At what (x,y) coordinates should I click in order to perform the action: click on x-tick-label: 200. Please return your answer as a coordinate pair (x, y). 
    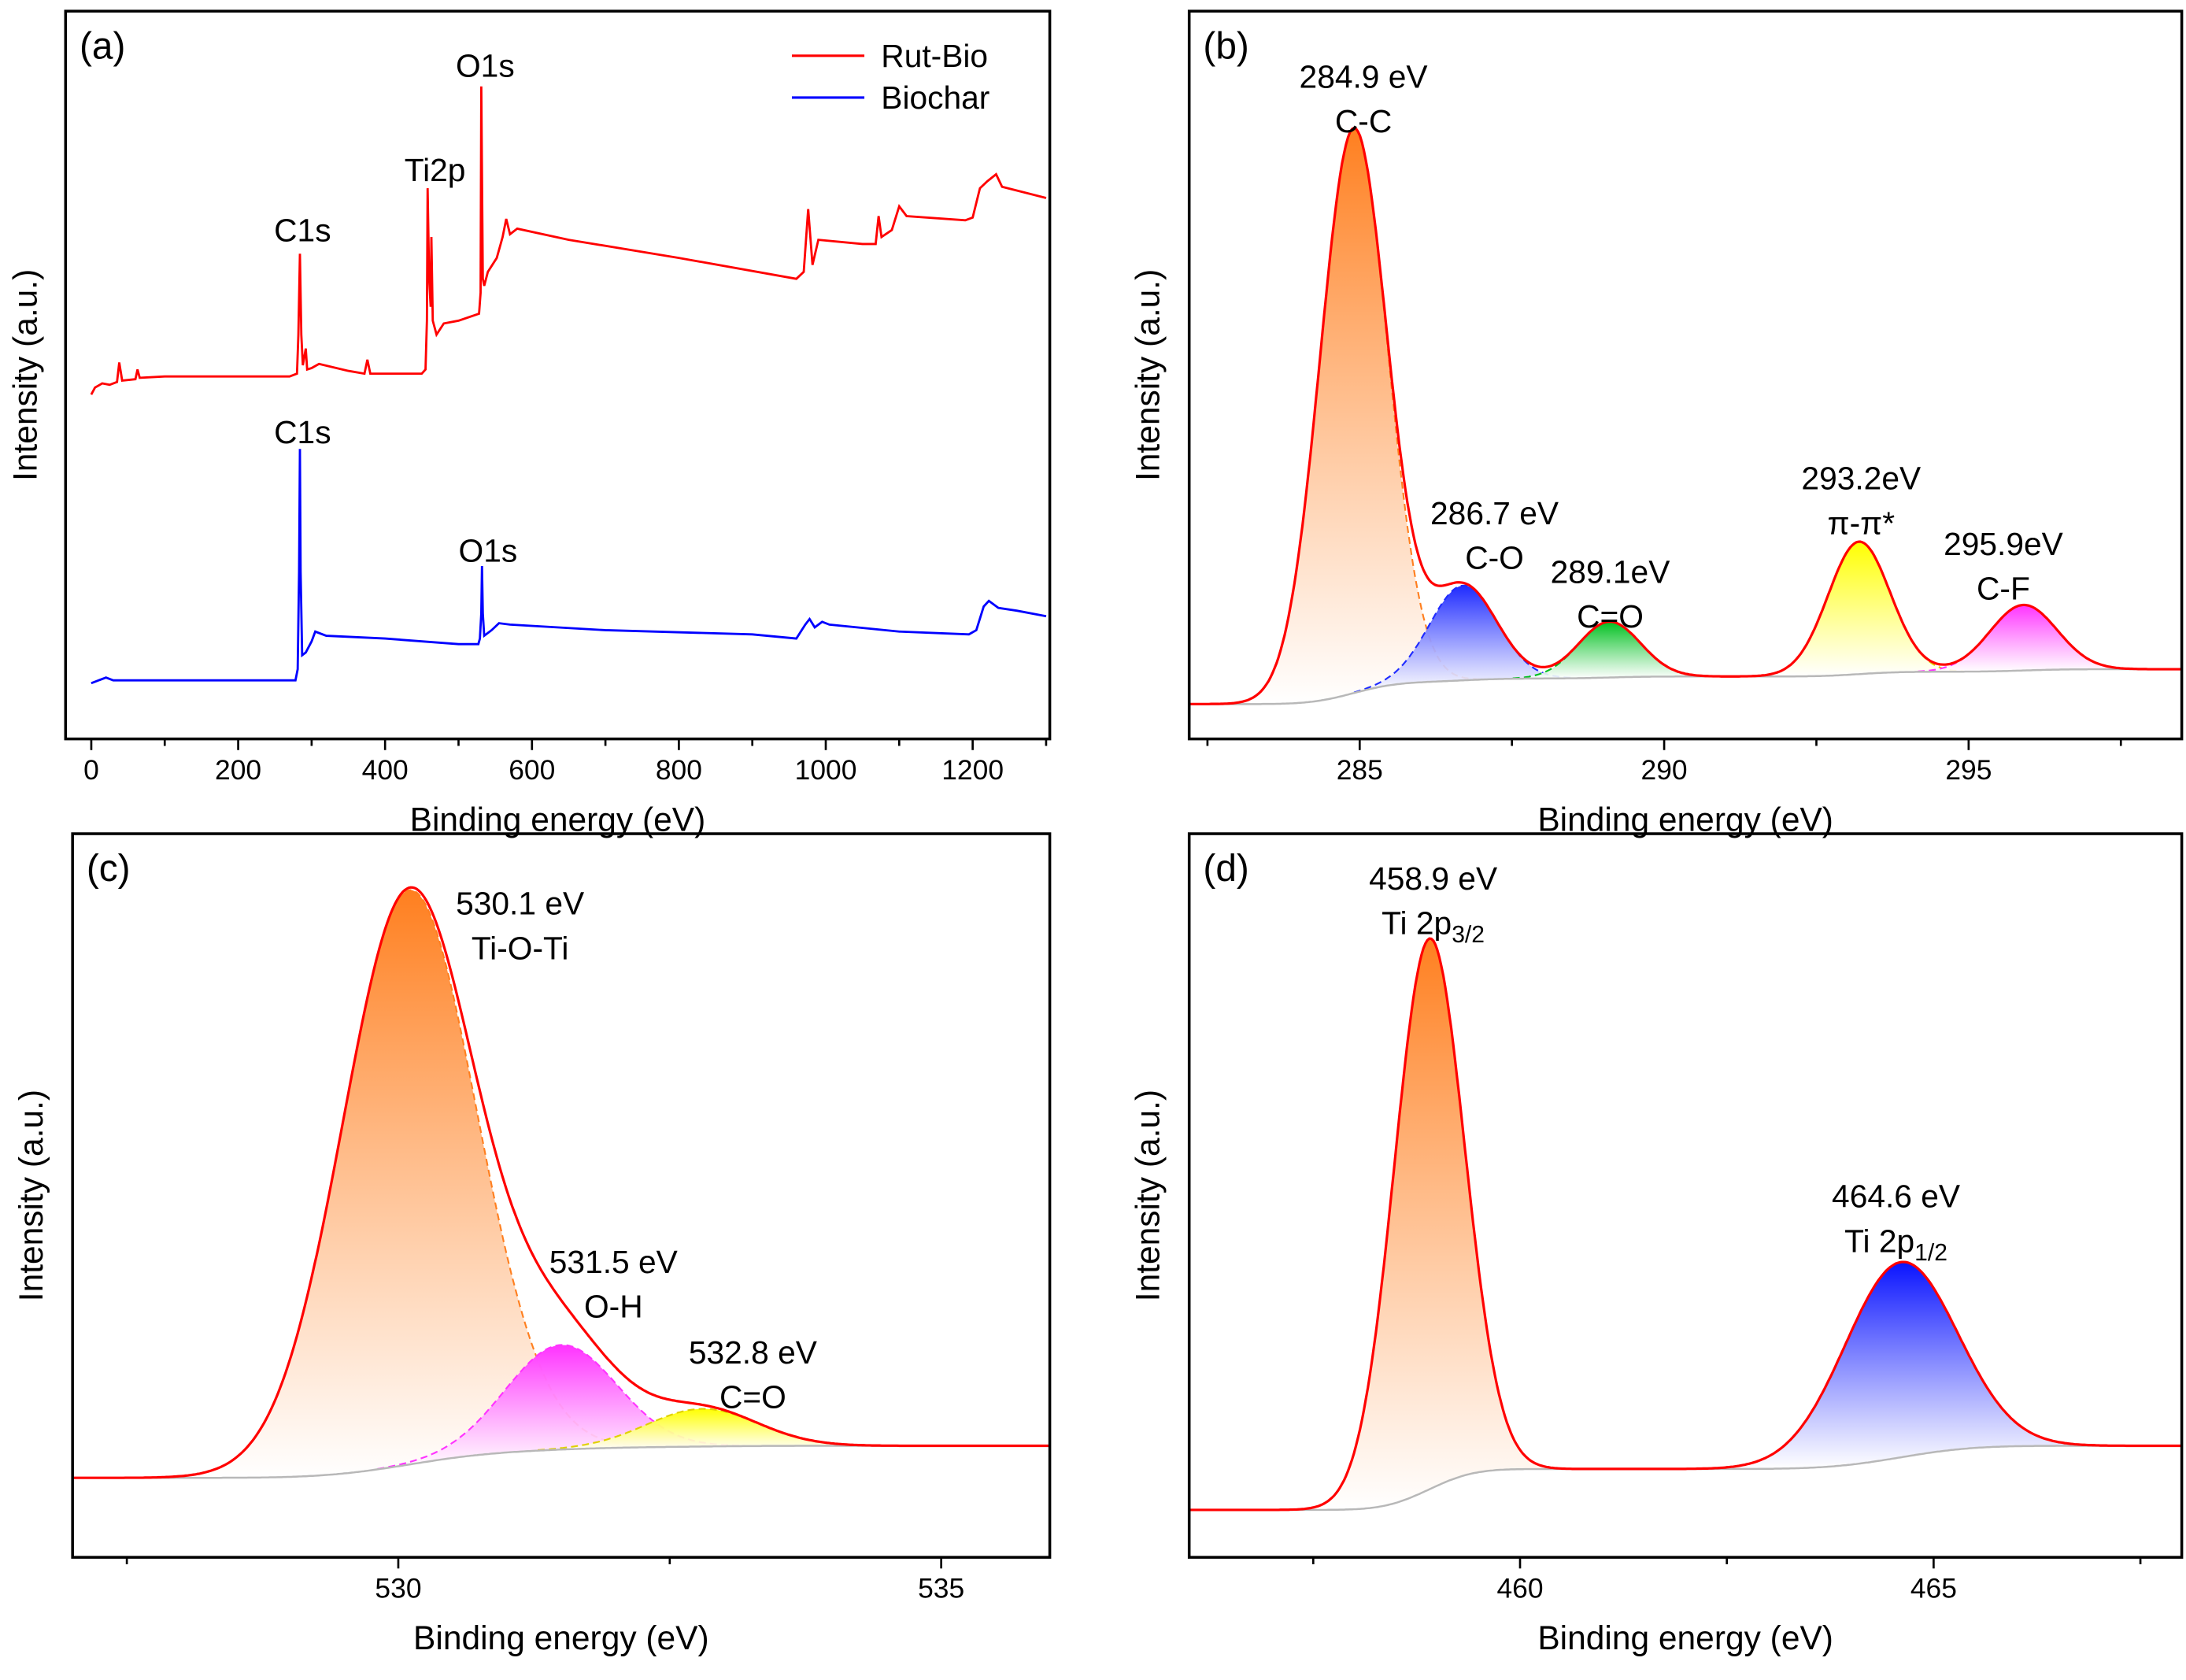
    Looking at the image, I should click on (238, 770).